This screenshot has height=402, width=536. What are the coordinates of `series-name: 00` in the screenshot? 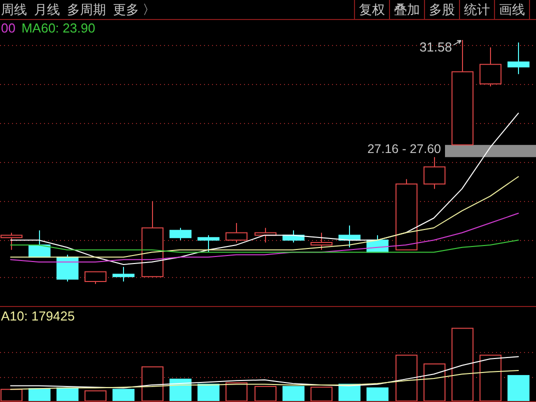 It's located at (8, 28).